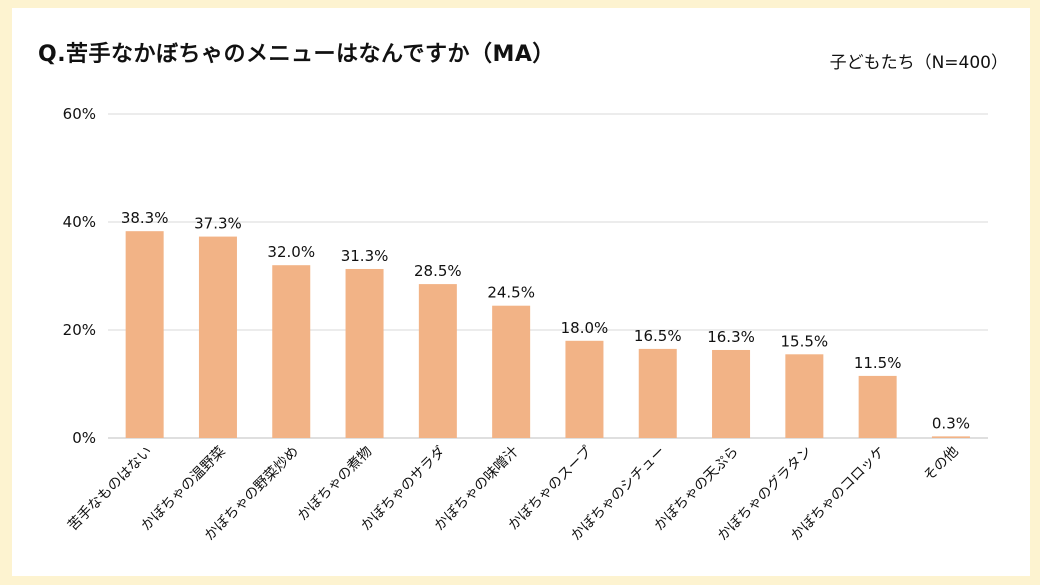 The image size is (1040, 585). Describe the element at coordinates (918, 63) in the screenshot. I see `chart-subtitle: 子どもたち（N=400）` at that location.